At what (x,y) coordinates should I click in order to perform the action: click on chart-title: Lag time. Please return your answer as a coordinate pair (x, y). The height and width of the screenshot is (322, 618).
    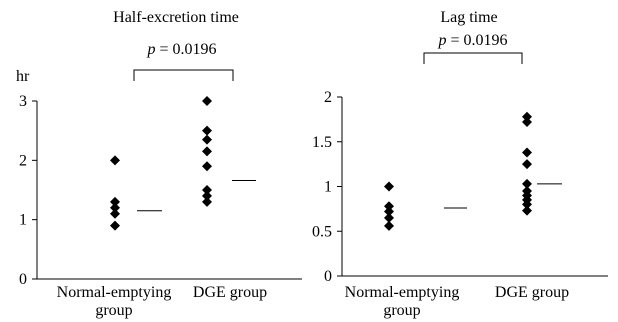
    Looking at the image, I should click on (468, 17).